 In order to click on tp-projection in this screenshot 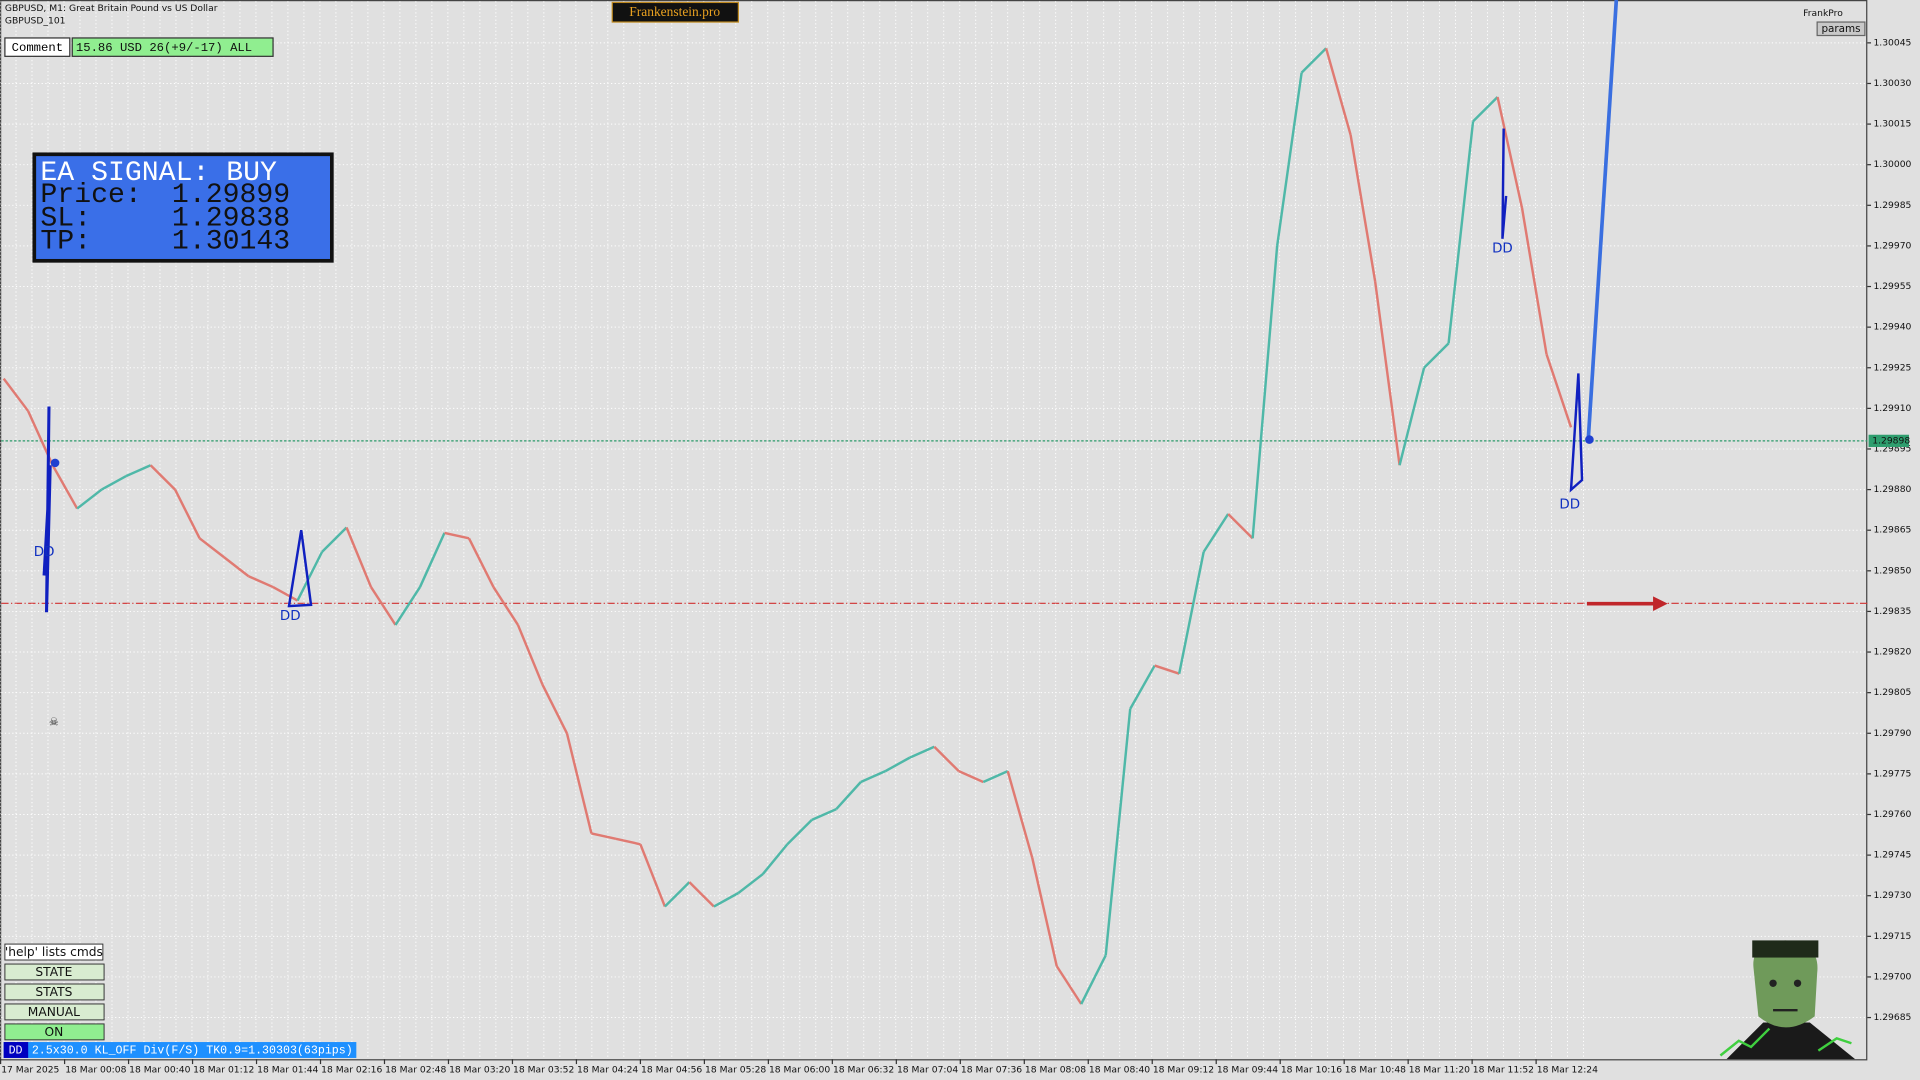, I will do `click(1602, 220)`.